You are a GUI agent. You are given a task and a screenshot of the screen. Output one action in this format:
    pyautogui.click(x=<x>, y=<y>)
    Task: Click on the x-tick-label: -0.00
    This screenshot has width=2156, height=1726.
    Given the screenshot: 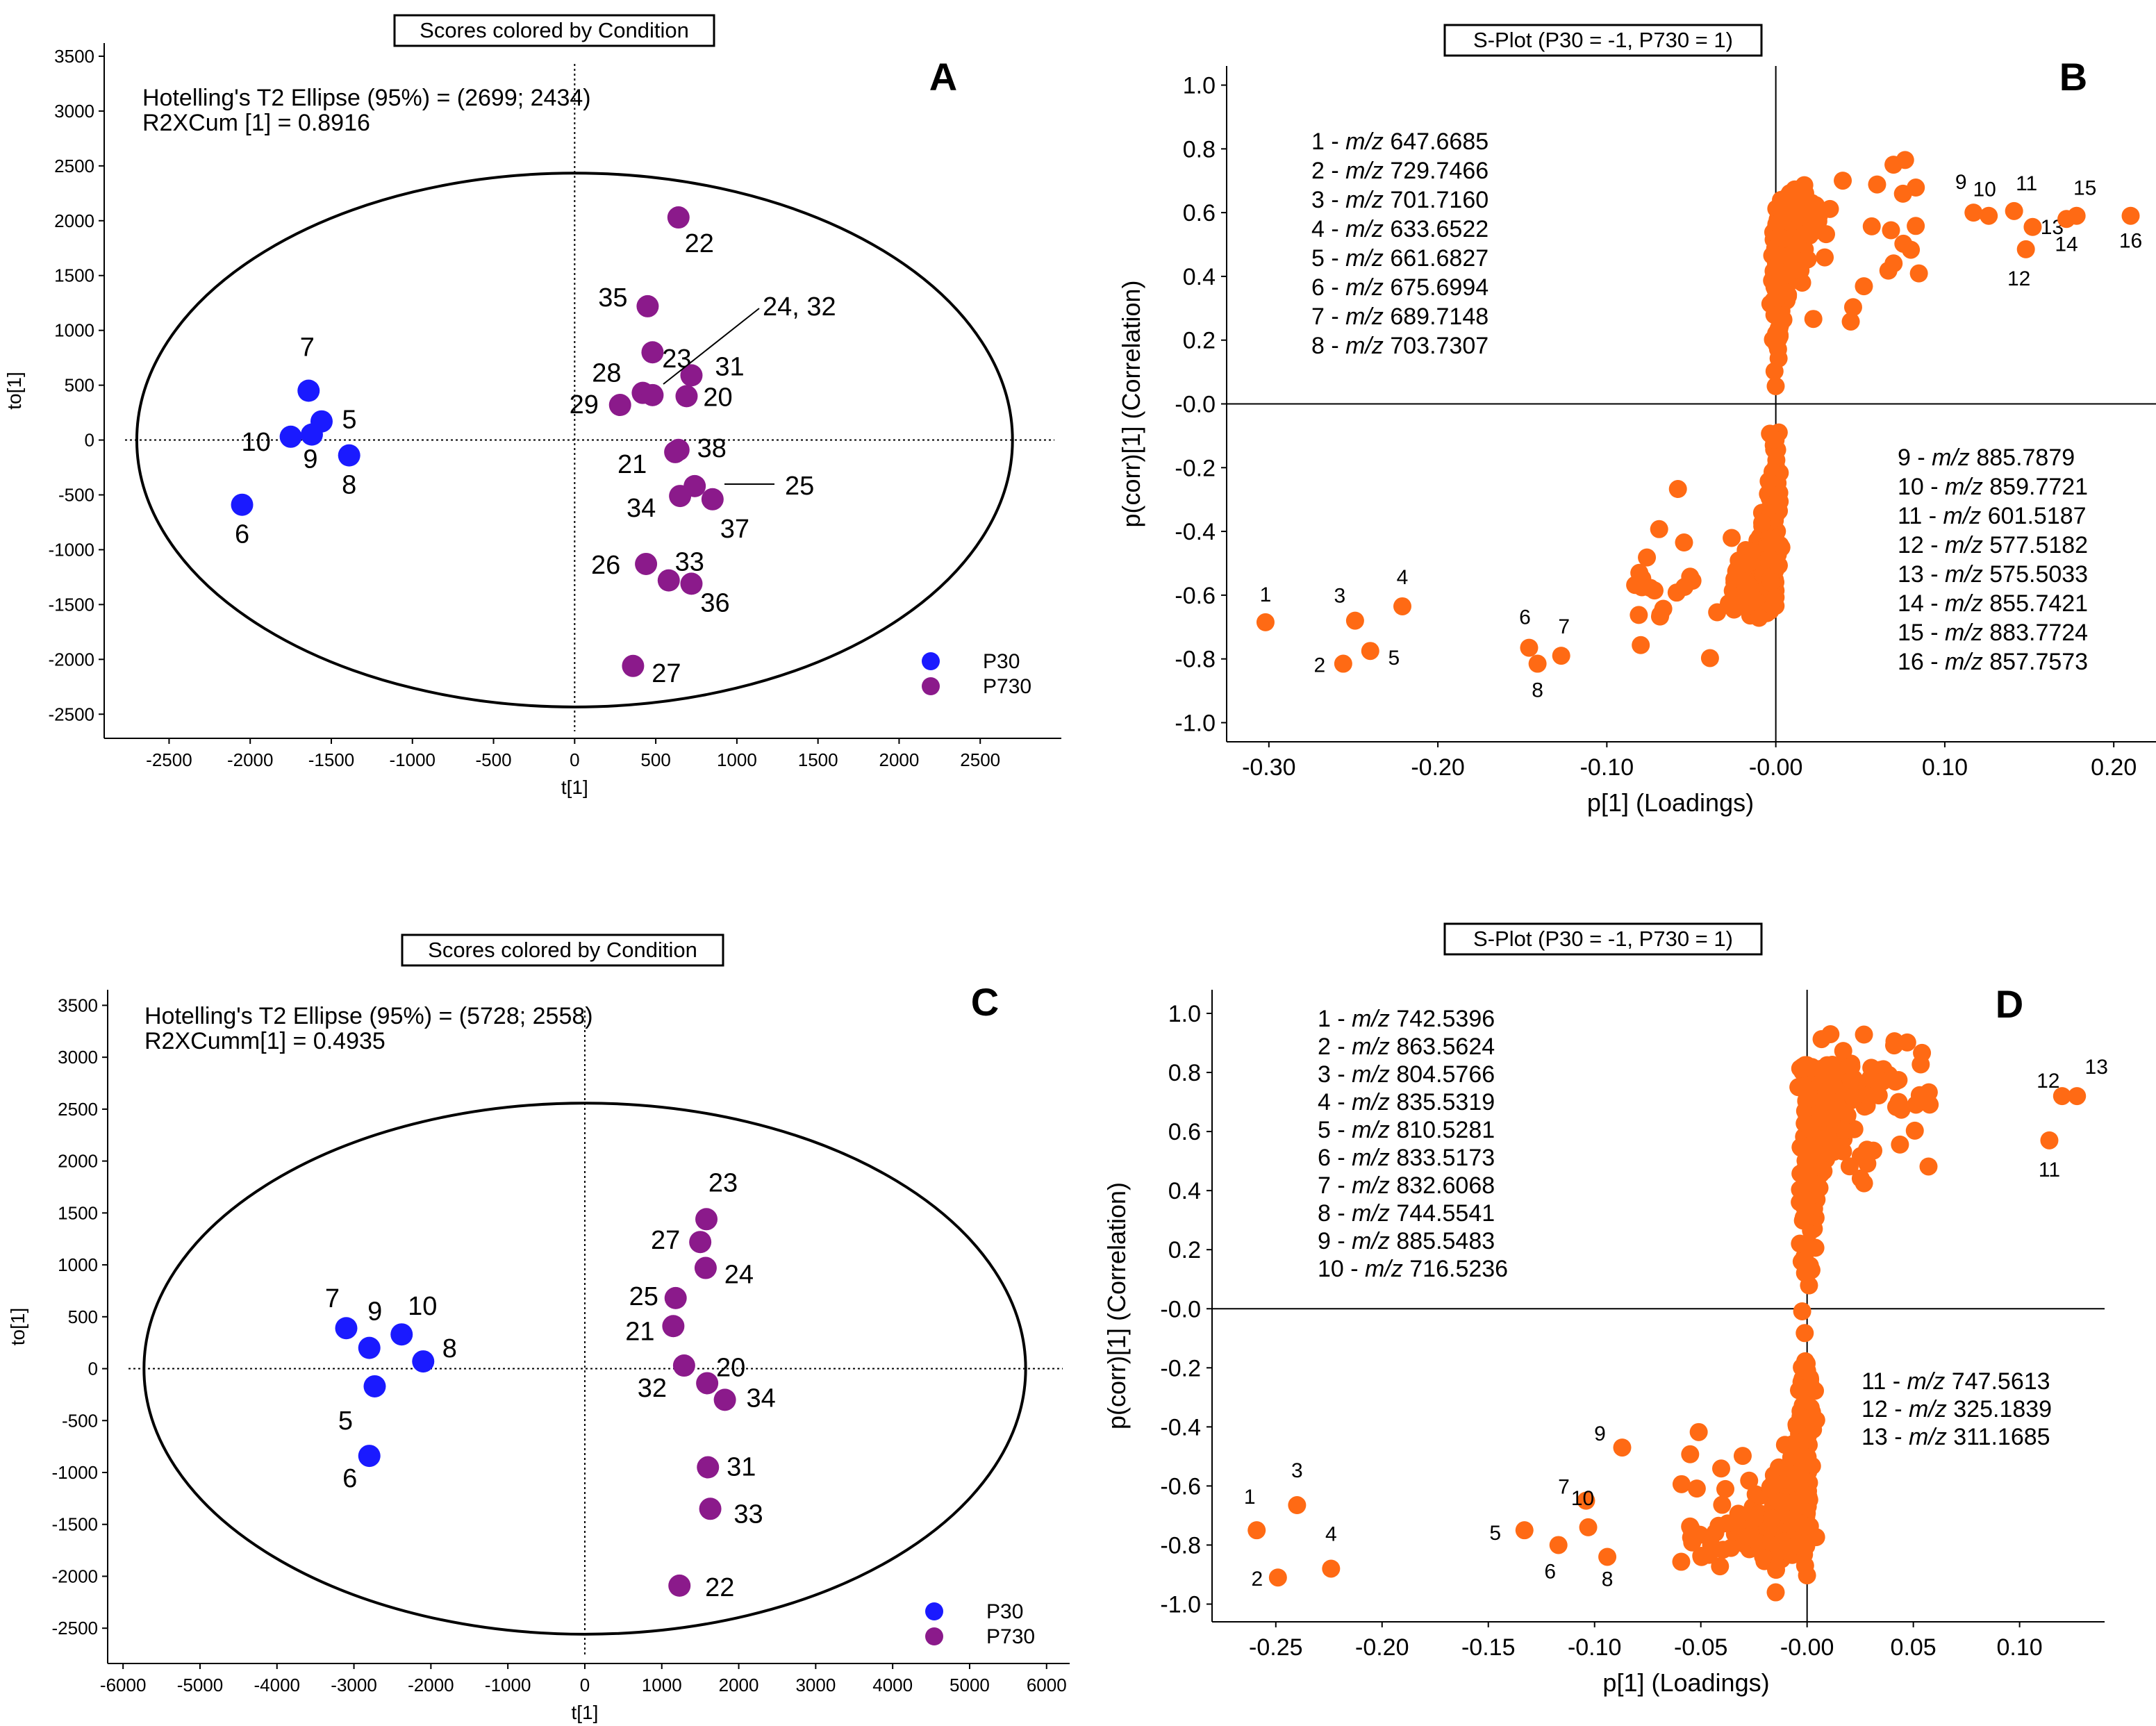 What is the action you would take?
    pyautogui.click(x=1807, y=1647)
    